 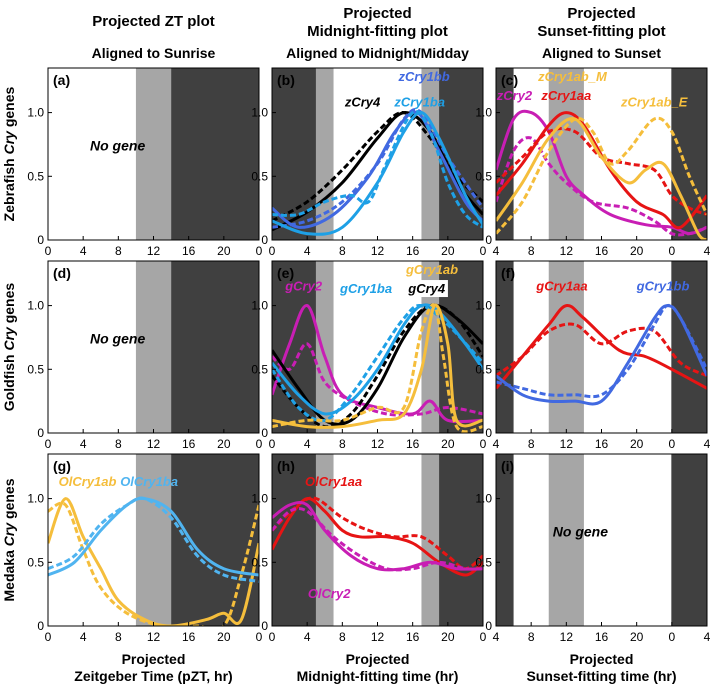 I want to click on panel-f: 00.51.04 8 12 16 20 0 4(f)gCry1aa gCry1bb, so click(x=593, y=355).